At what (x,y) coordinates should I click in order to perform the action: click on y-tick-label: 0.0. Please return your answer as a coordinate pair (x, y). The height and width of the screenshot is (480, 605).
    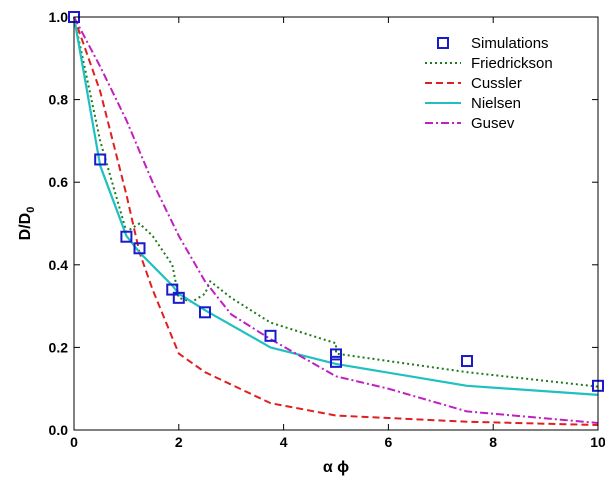
    Looking at the image, I should click on (59, 430).